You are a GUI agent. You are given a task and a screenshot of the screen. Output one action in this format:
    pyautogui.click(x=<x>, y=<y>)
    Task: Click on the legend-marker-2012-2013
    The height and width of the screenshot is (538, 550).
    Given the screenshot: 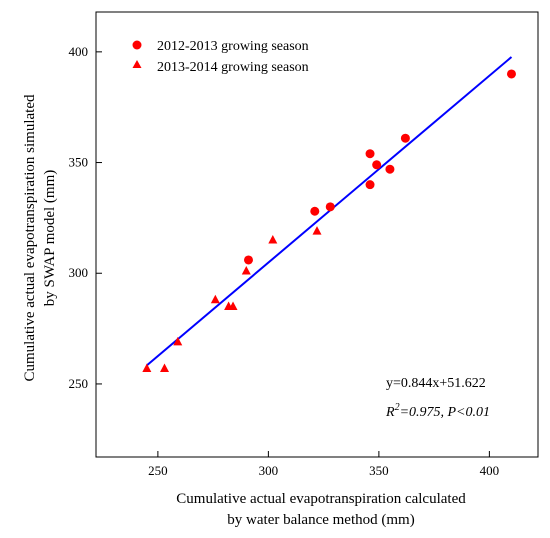 What is the action you would take?
    pyautogui.click(x=137, y=45)
    